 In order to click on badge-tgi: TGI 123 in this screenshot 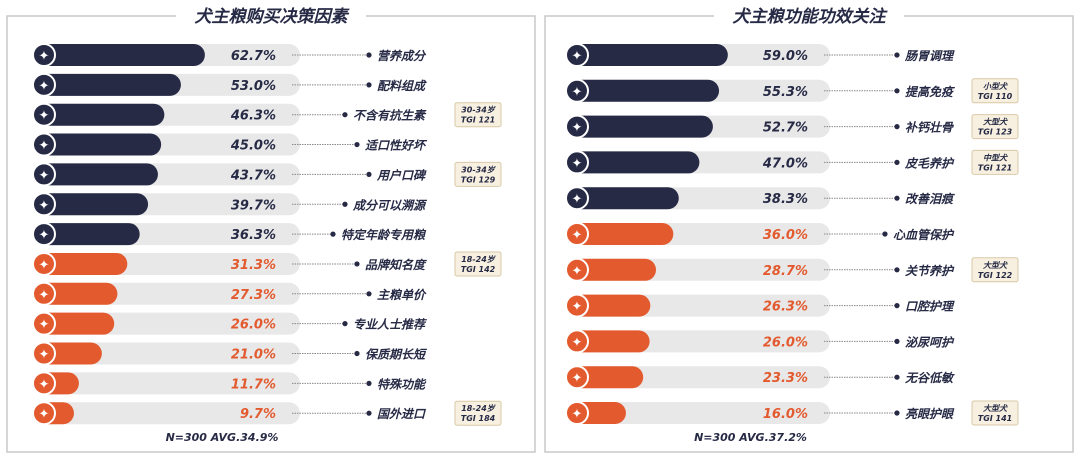, I will do `click(995, 132)`.